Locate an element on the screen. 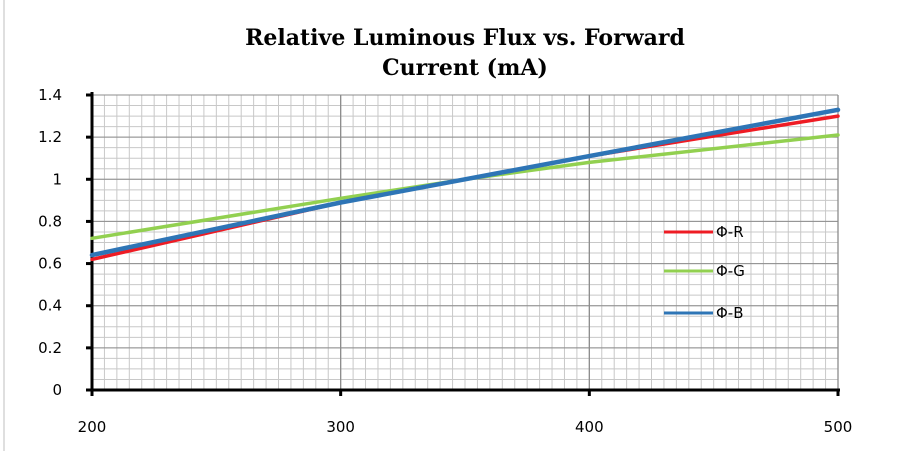  y-axis-ticks: 0 0.2 0.4 0.6 0.8 1 1.2 1.4 is located at coordinates (65, 242).